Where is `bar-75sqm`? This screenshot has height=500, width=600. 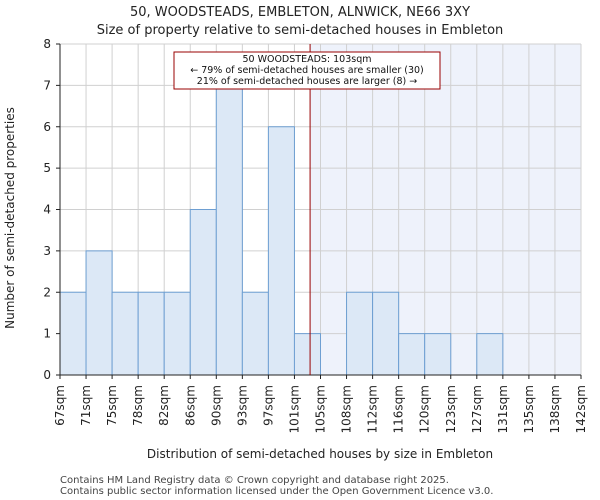
bar-75sqm is located at coordinates (125, 333).